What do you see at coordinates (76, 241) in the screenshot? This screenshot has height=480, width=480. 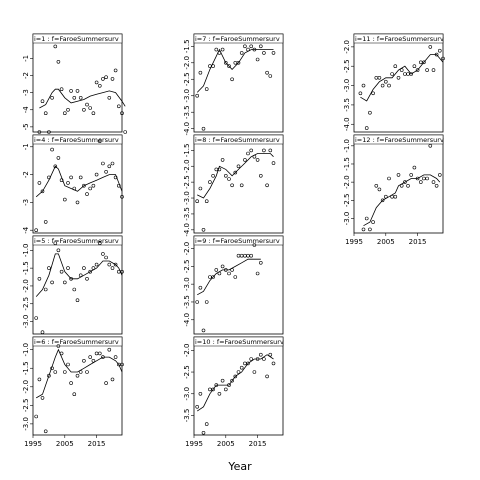 I see `panel-strip-label: i=5 : f=FaroeSummersurv` at bounding box center [76, 241].